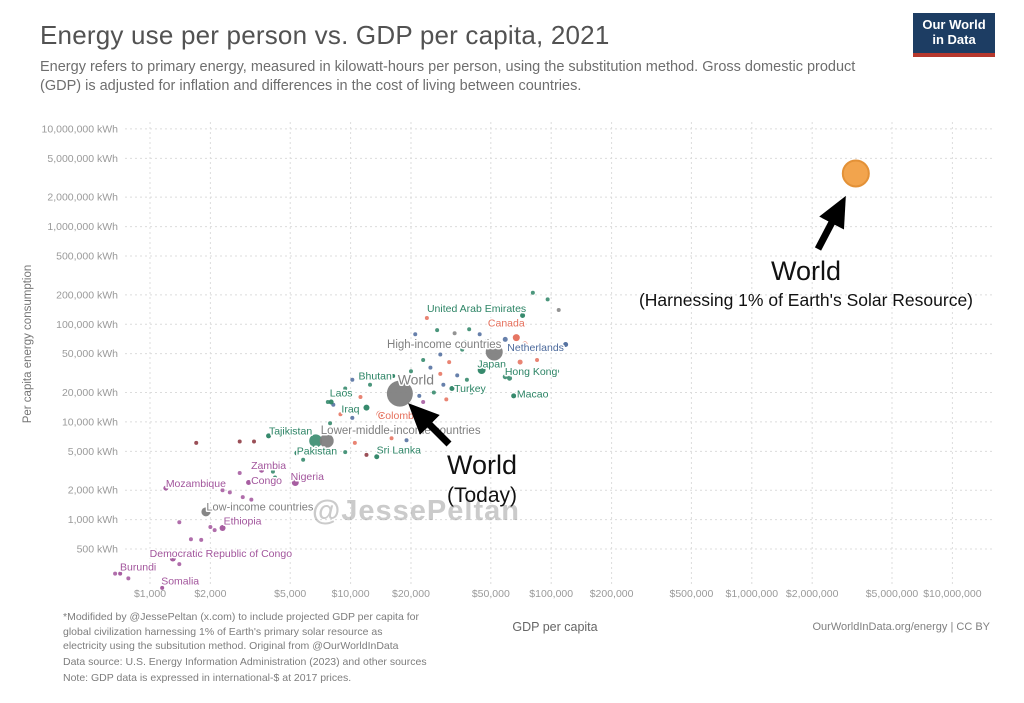  I want to click on scatter-point-zambia, so click(262, 470).